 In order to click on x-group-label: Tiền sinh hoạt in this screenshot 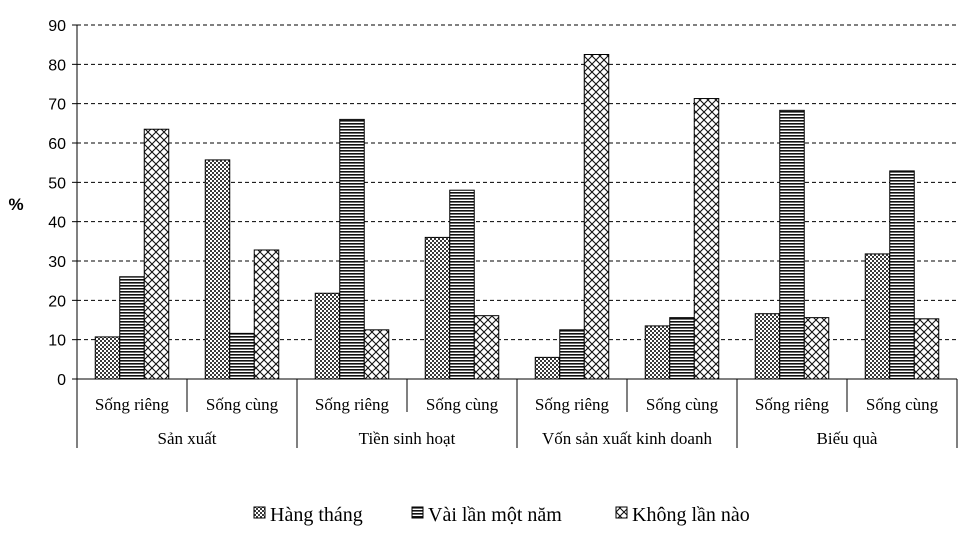, I will do `click(407, 438)`.